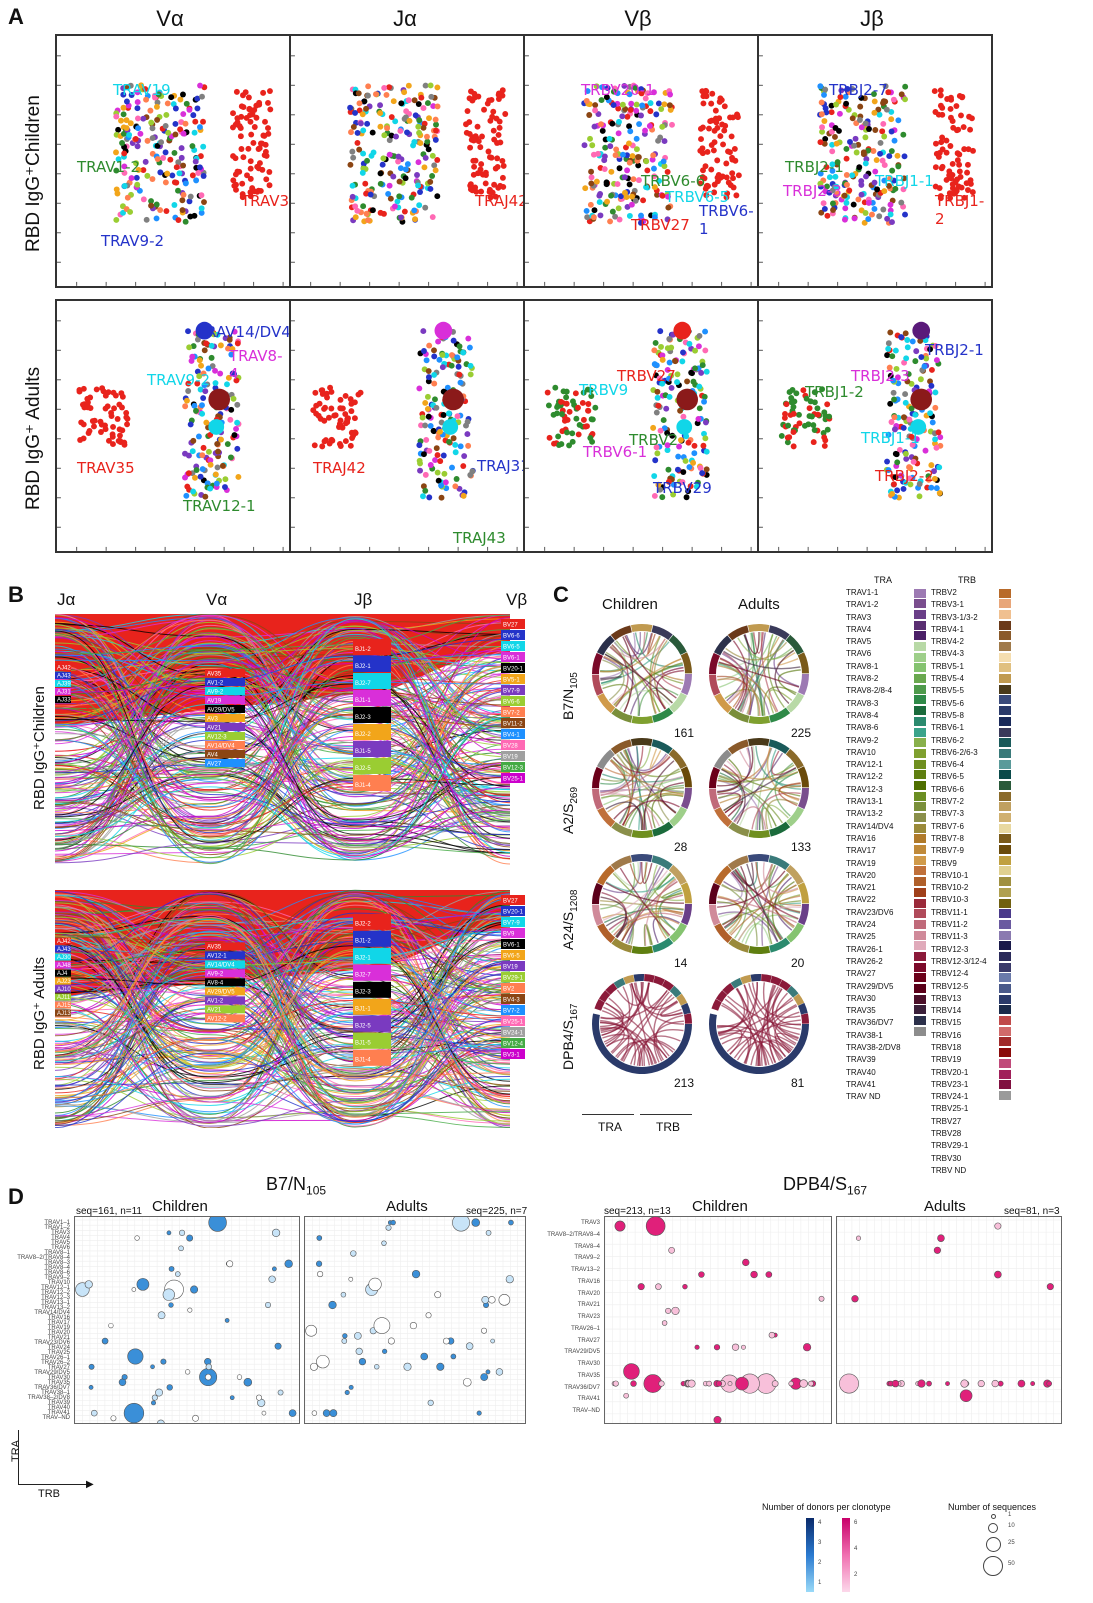  What do you see at coordinates (826, 1507) in the screenshot?
I see `legend-donors-title: Number of donors per clonotype` at bounding box center [826, 1507].